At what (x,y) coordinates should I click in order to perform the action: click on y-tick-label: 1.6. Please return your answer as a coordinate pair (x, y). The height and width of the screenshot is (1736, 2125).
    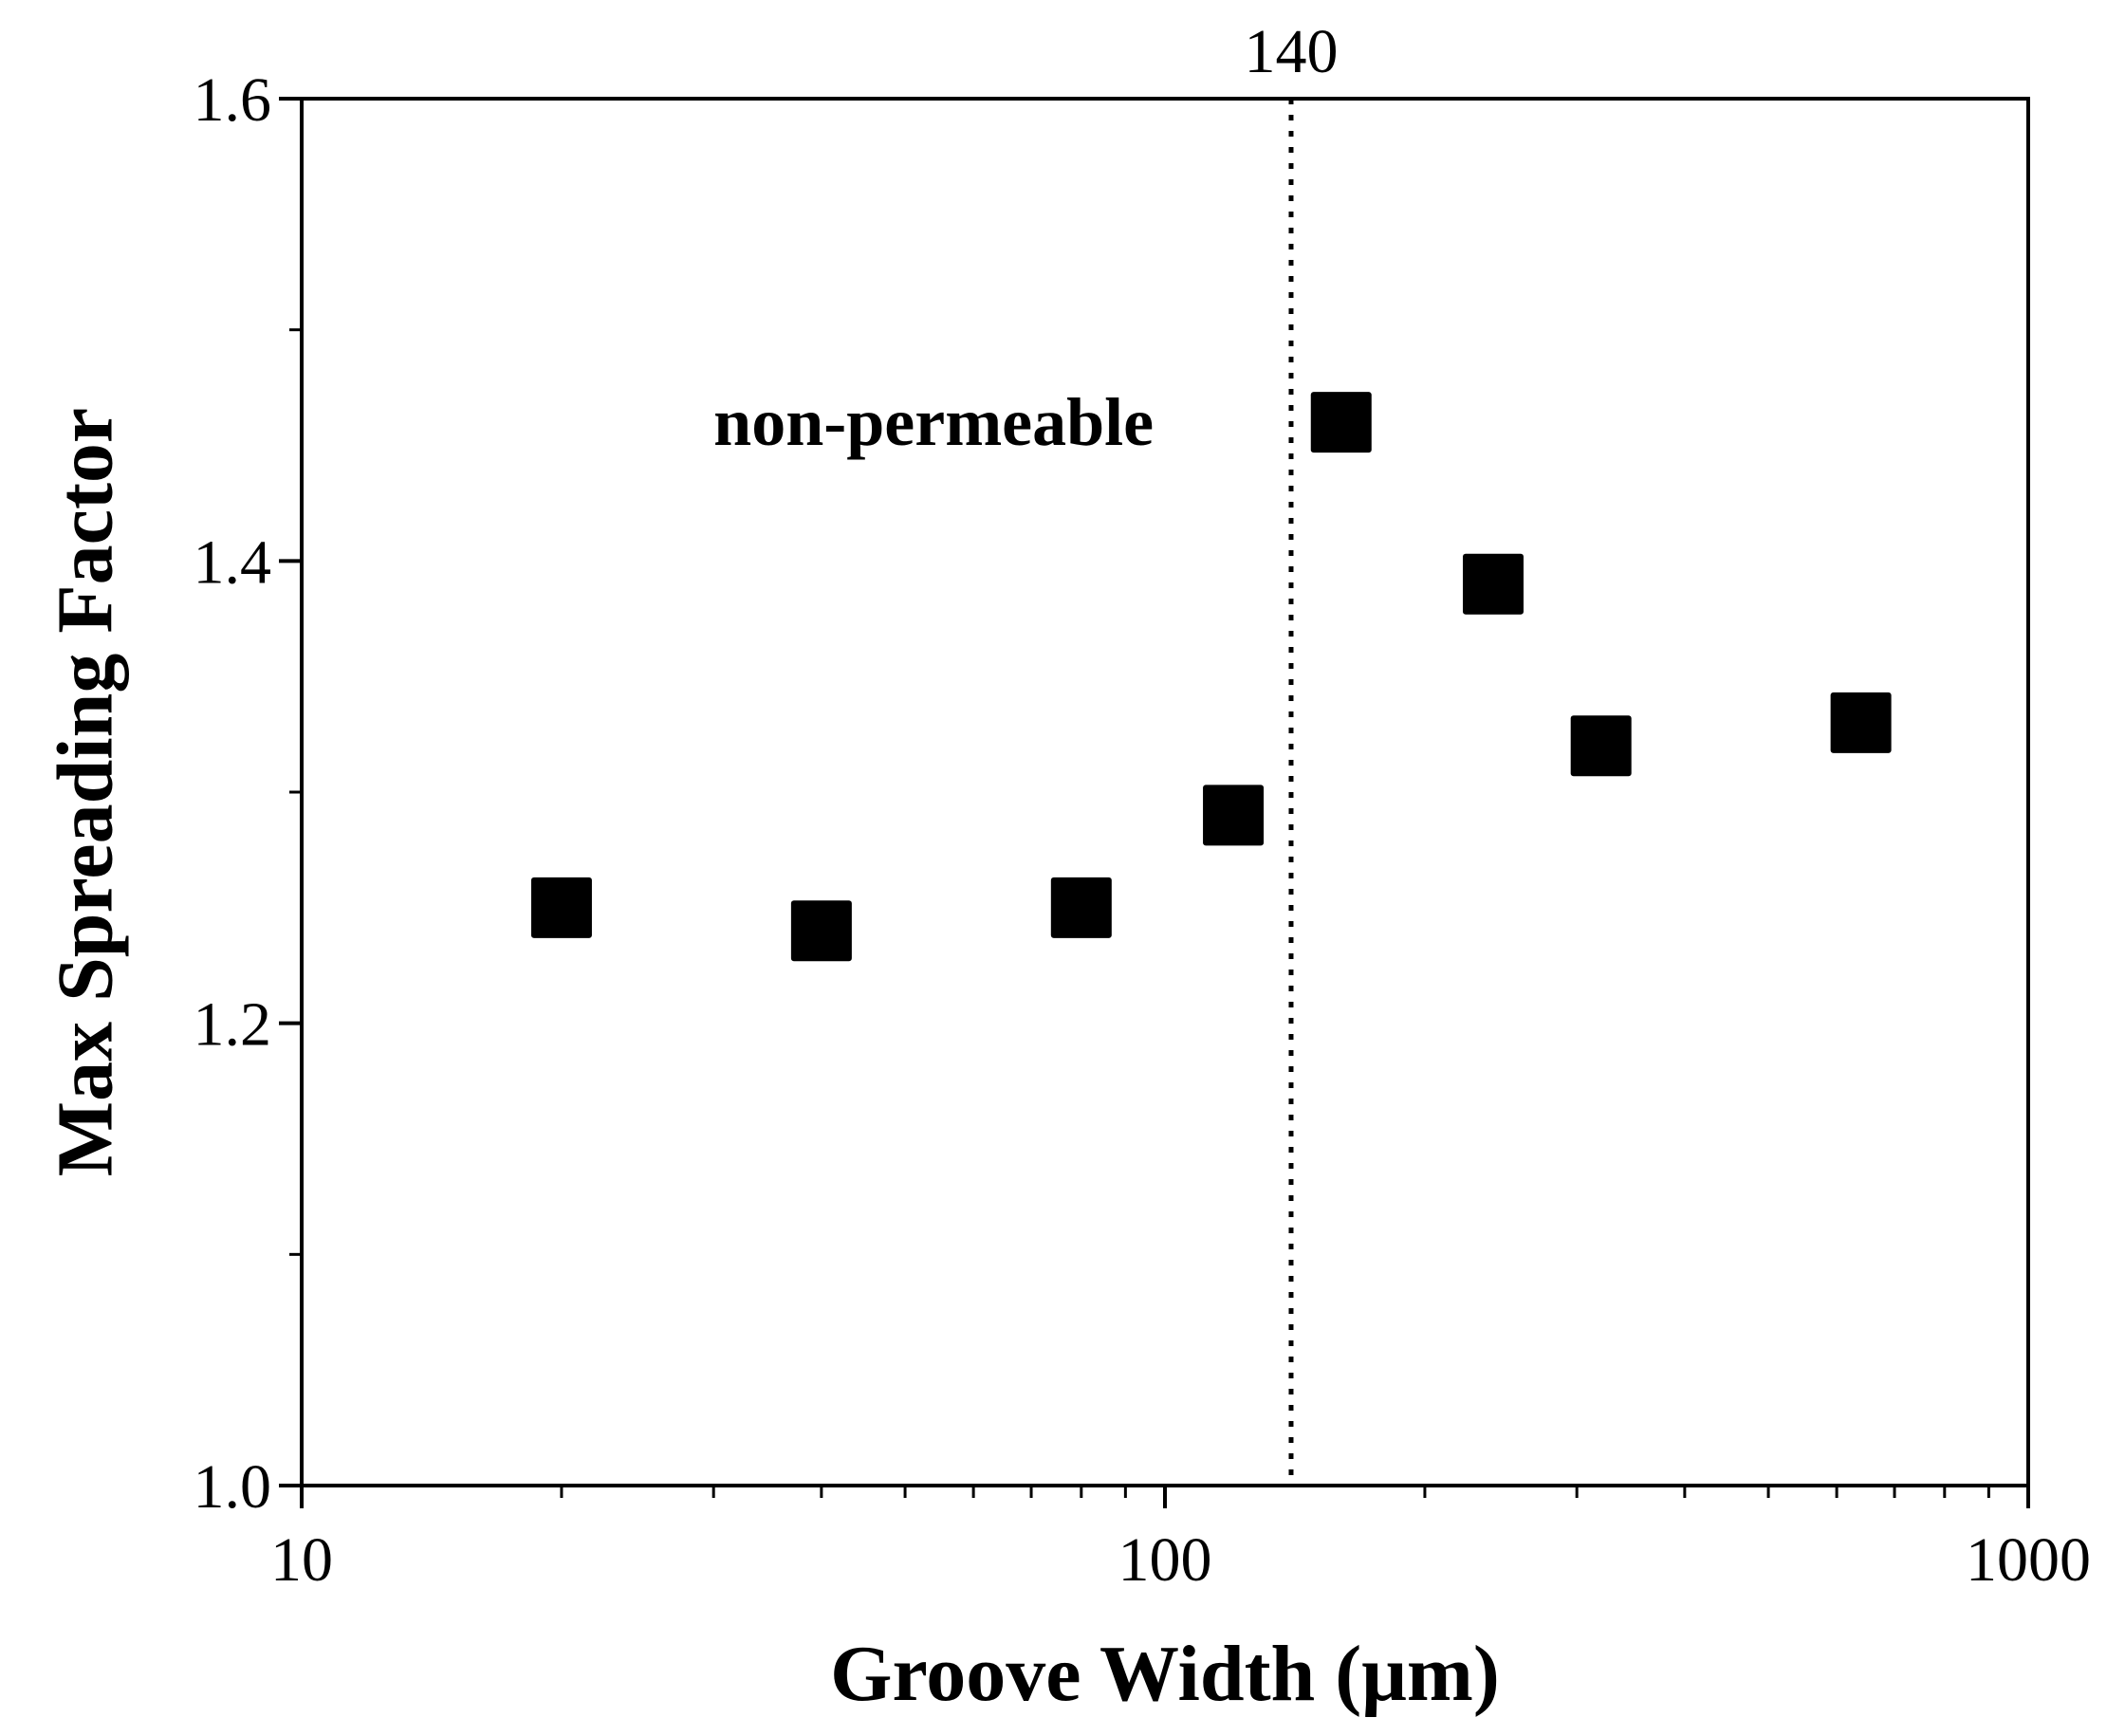
    Looking at the image, I should click on (233, 100).